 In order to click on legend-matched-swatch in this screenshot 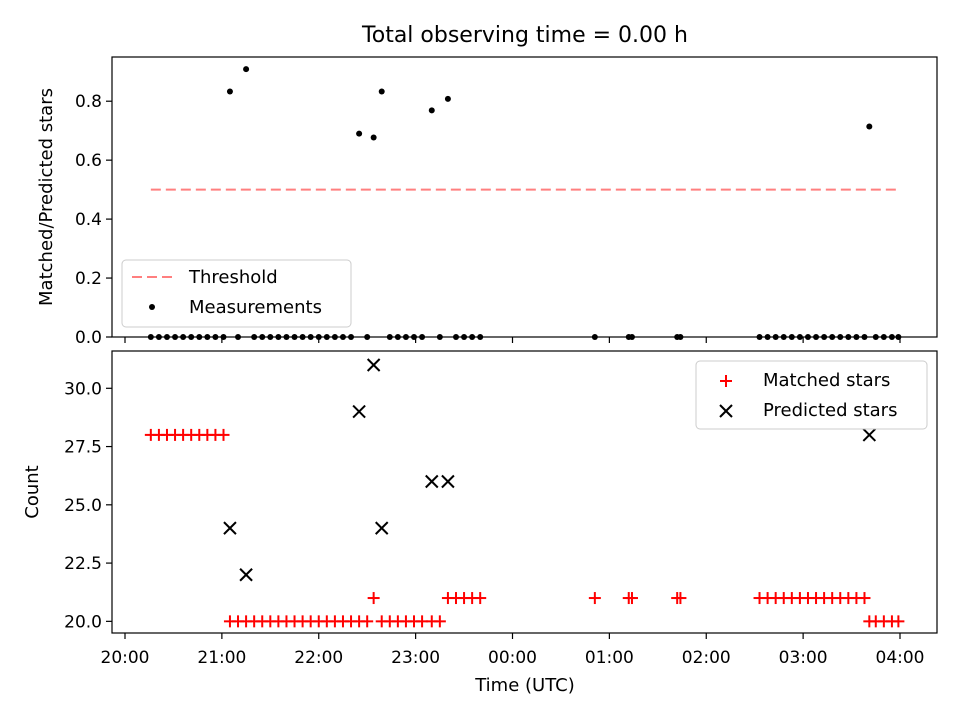, I will do `click(726, 381)`.